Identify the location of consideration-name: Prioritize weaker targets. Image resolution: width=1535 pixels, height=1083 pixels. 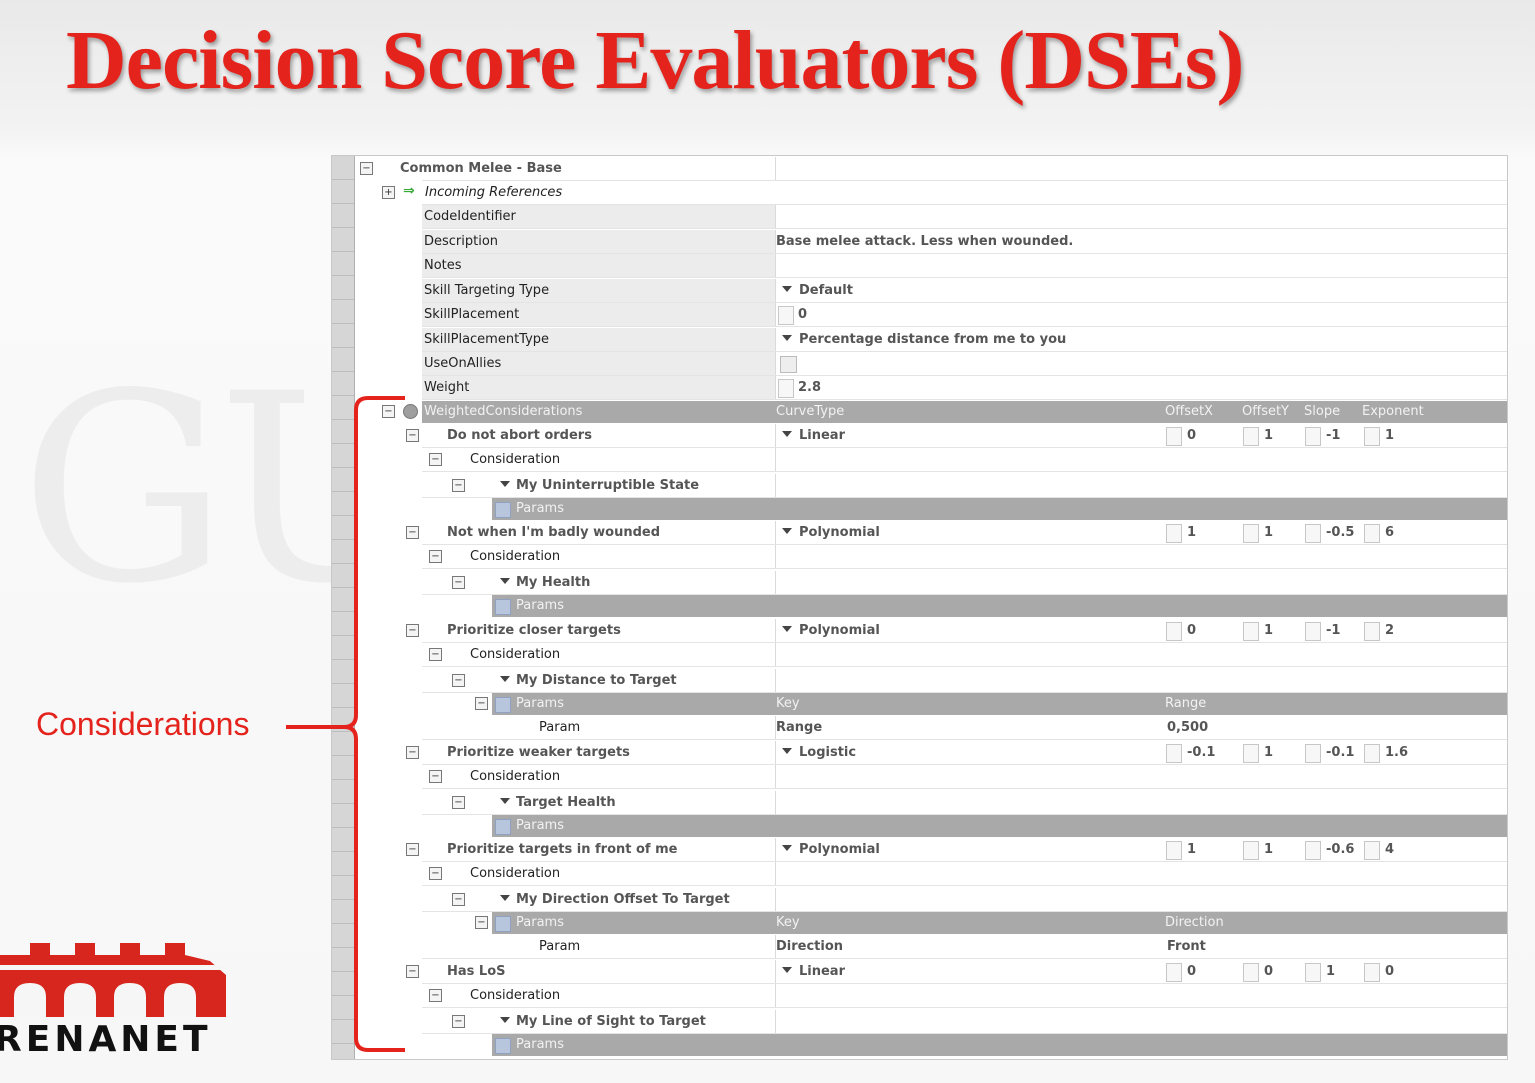
(538, 752).